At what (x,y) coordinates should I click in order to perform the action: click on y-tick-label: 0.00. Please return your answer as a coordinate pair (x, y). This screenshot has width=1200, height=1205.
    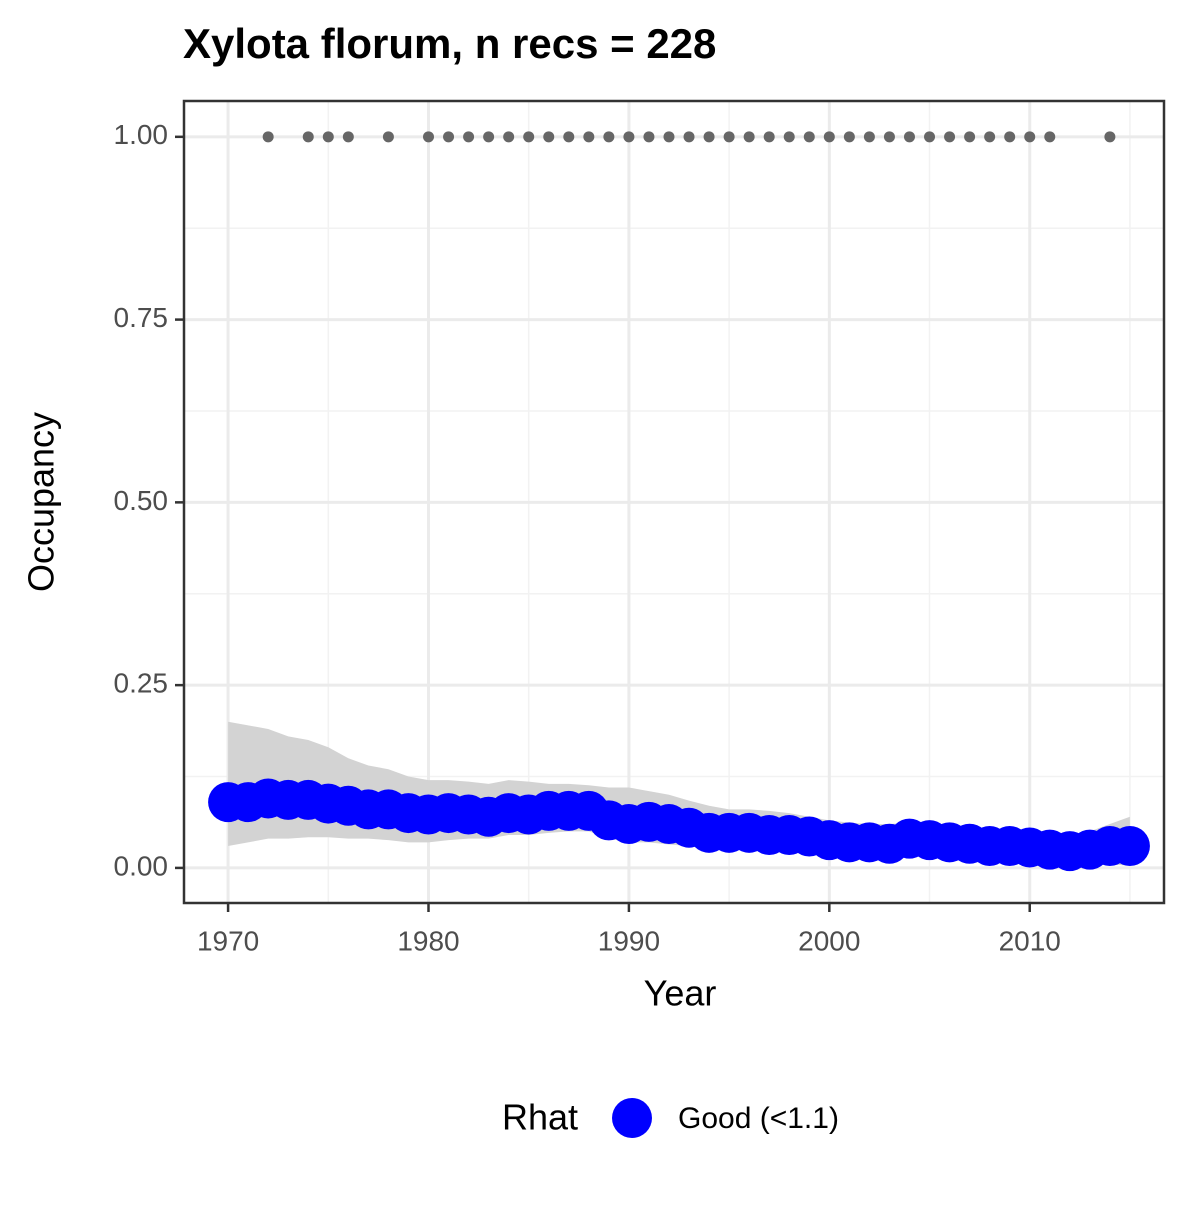
    Looking at the image, I should click on (141, 865).